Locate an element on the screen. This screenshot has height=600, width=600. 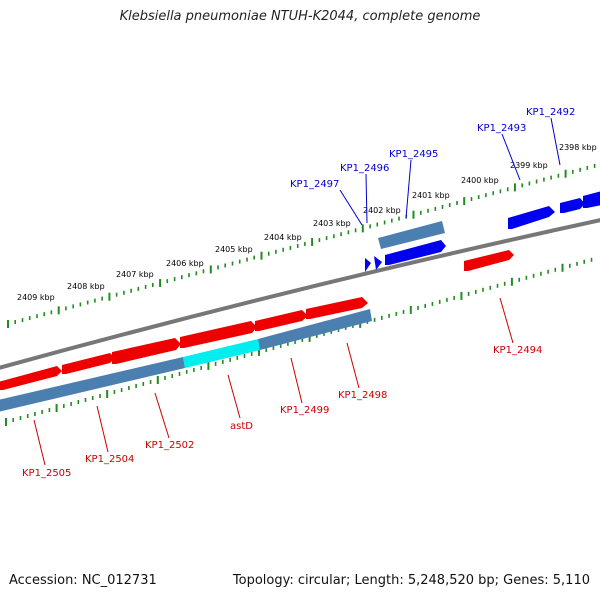
gene-label-kp1-2497: KP1_2497 is located at coordinates (314, 184).